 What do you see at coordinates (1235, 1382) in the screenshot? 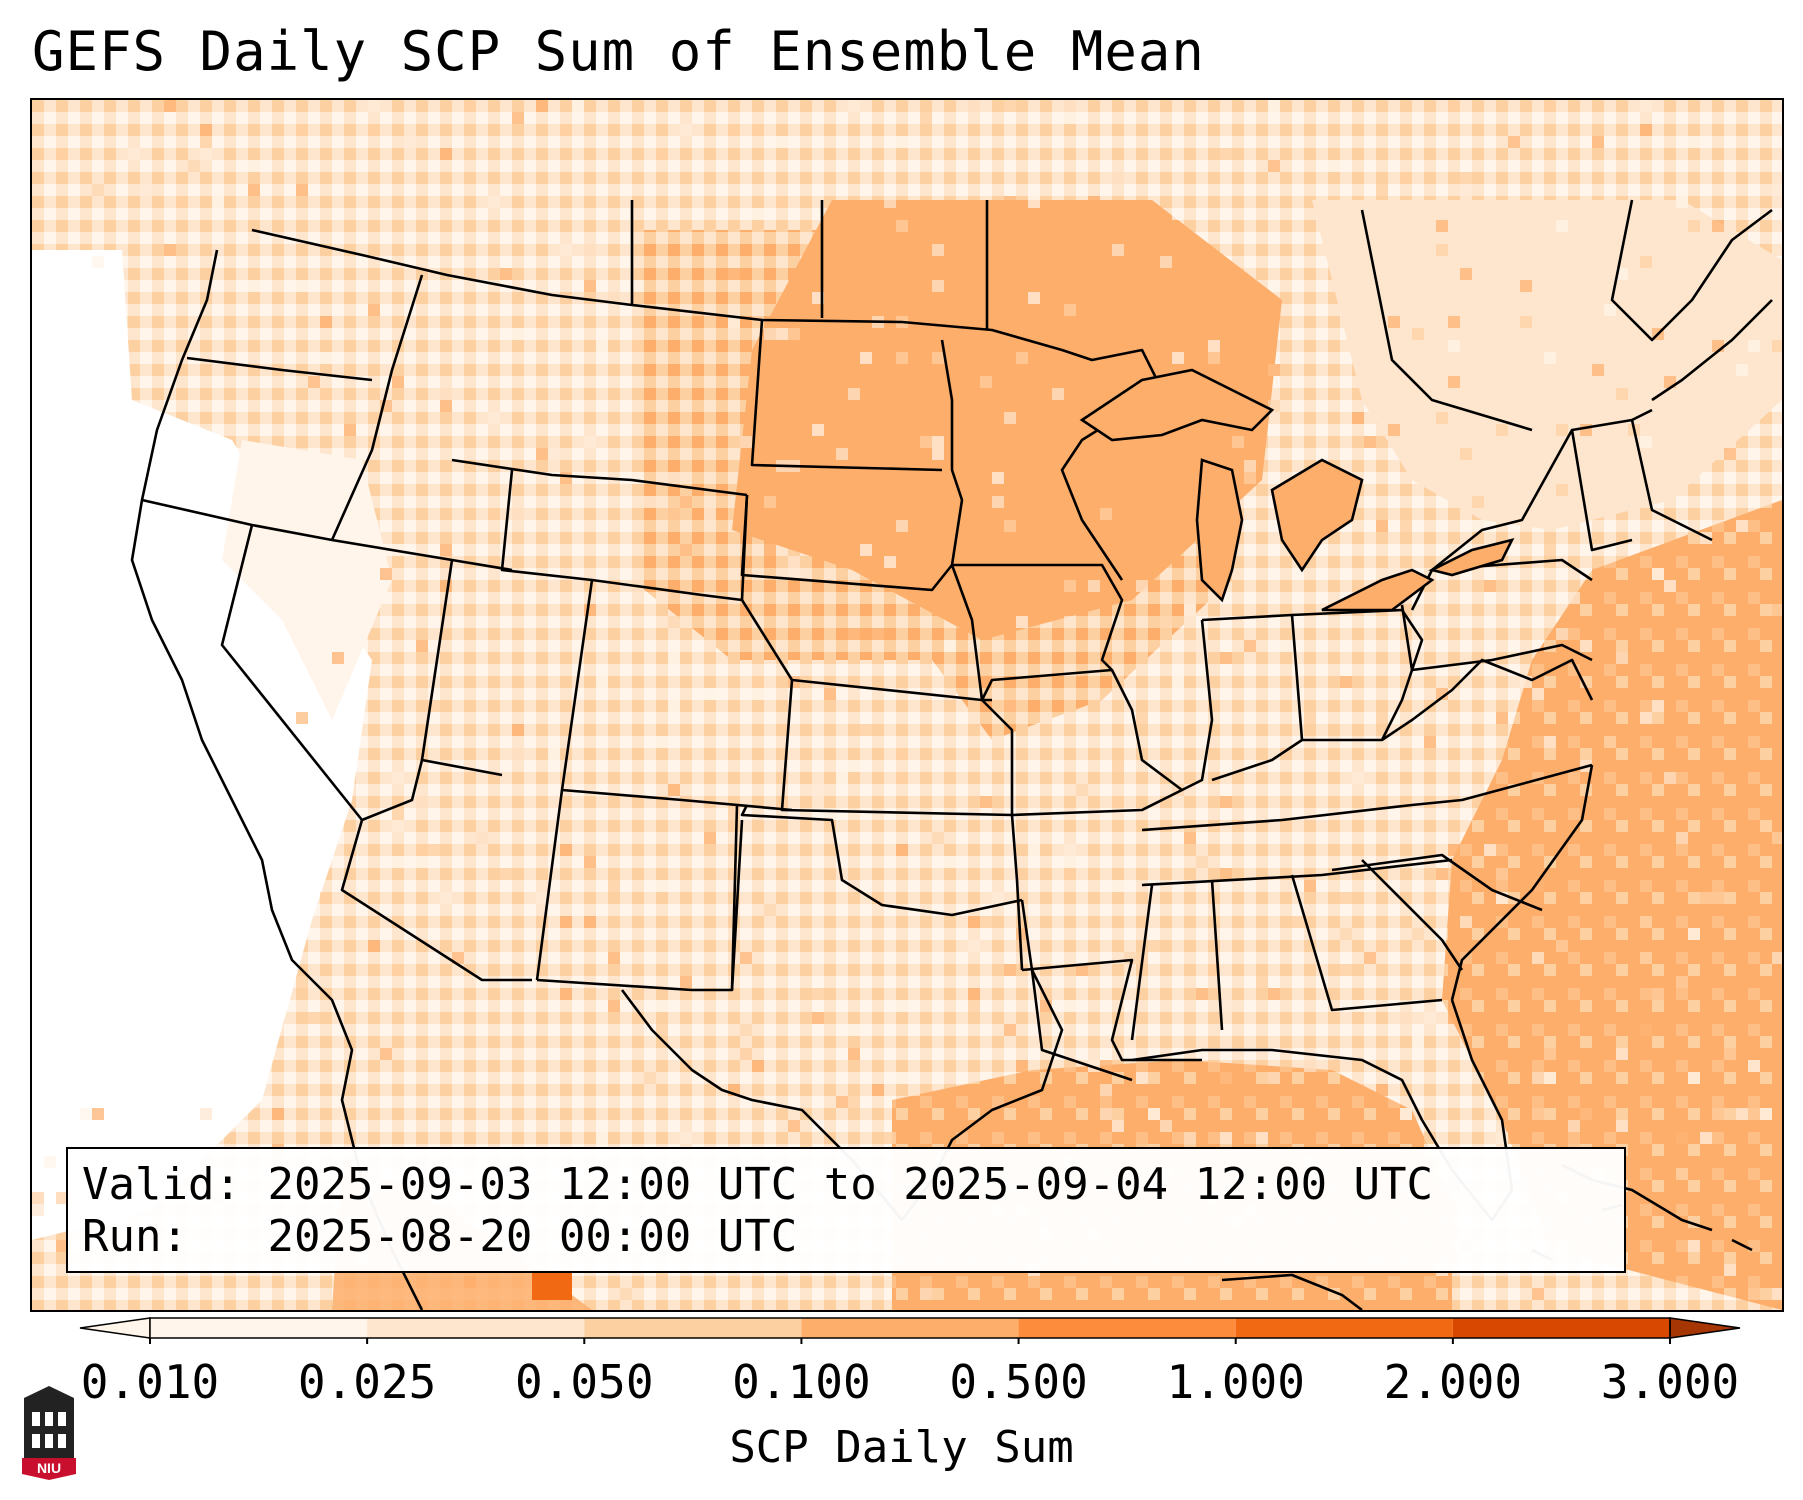
I see `colorbar-tick-label: 1.000` at bounding box center [1235, 1382].